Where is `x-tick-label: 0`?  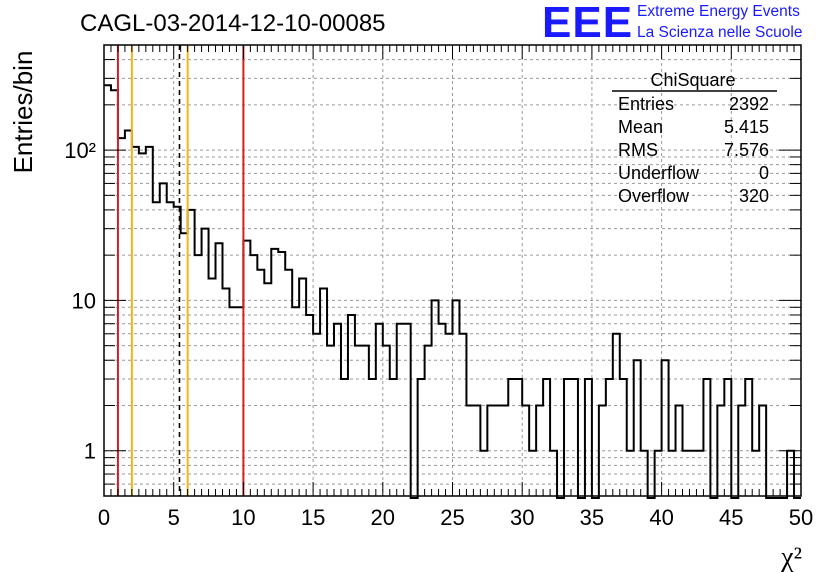
x-tick-label: 0 is located at coordinates (104, 517).